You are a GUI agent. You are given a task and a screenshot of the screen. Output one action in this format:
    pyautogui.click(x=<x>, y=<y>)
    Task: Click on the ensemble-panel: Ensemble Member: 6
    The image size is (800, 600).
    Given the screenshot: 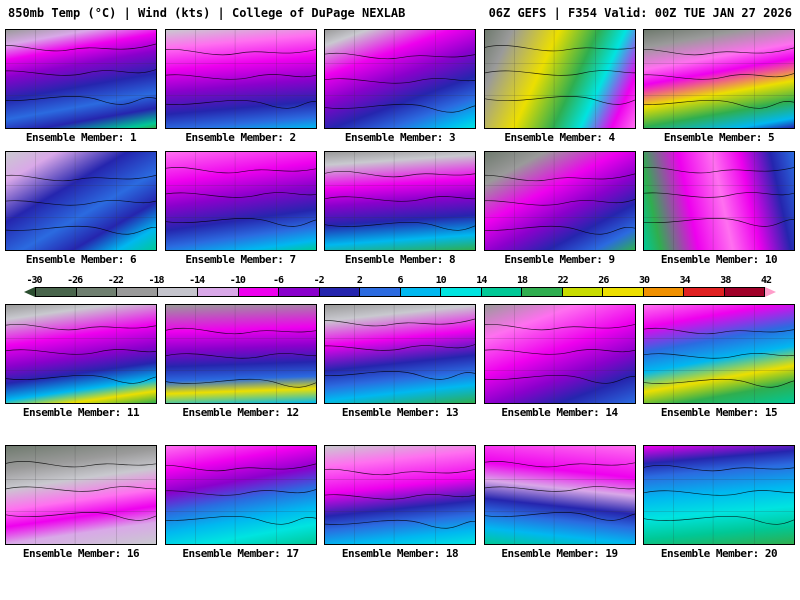 What is the action you would take?
    pyautogui.click(x=81, y=208)
    